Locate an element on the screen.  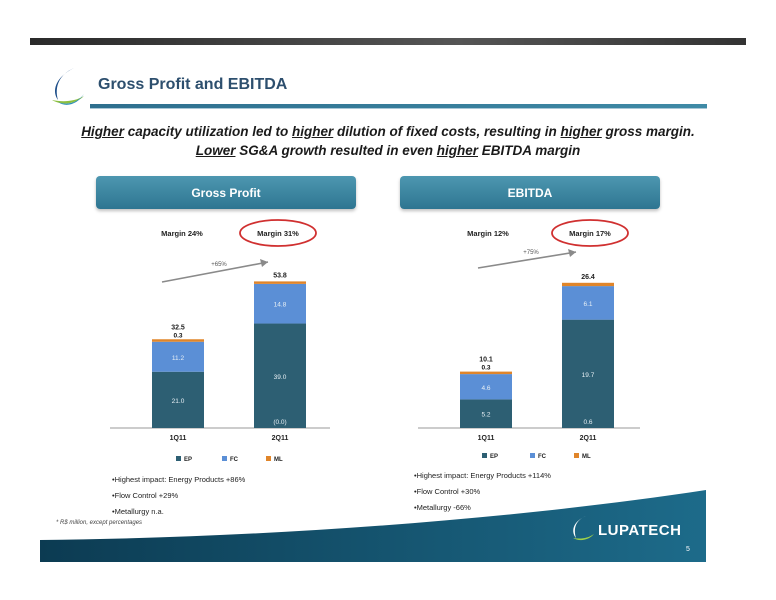
data-label: 39.0 is located at coordinates (280, 377).